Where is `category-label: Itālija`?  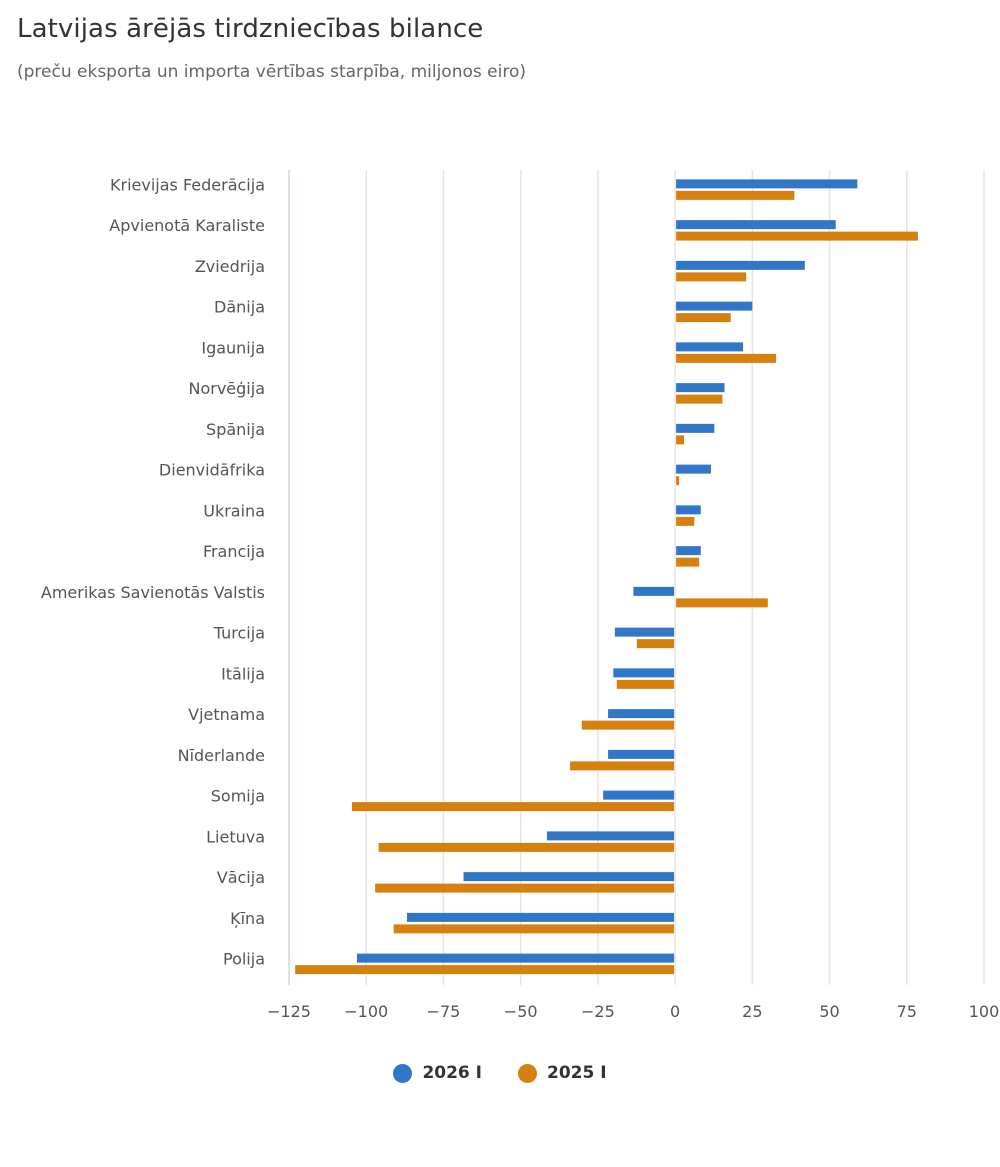
category-label: Itālija is located at coordinates (243, 673).